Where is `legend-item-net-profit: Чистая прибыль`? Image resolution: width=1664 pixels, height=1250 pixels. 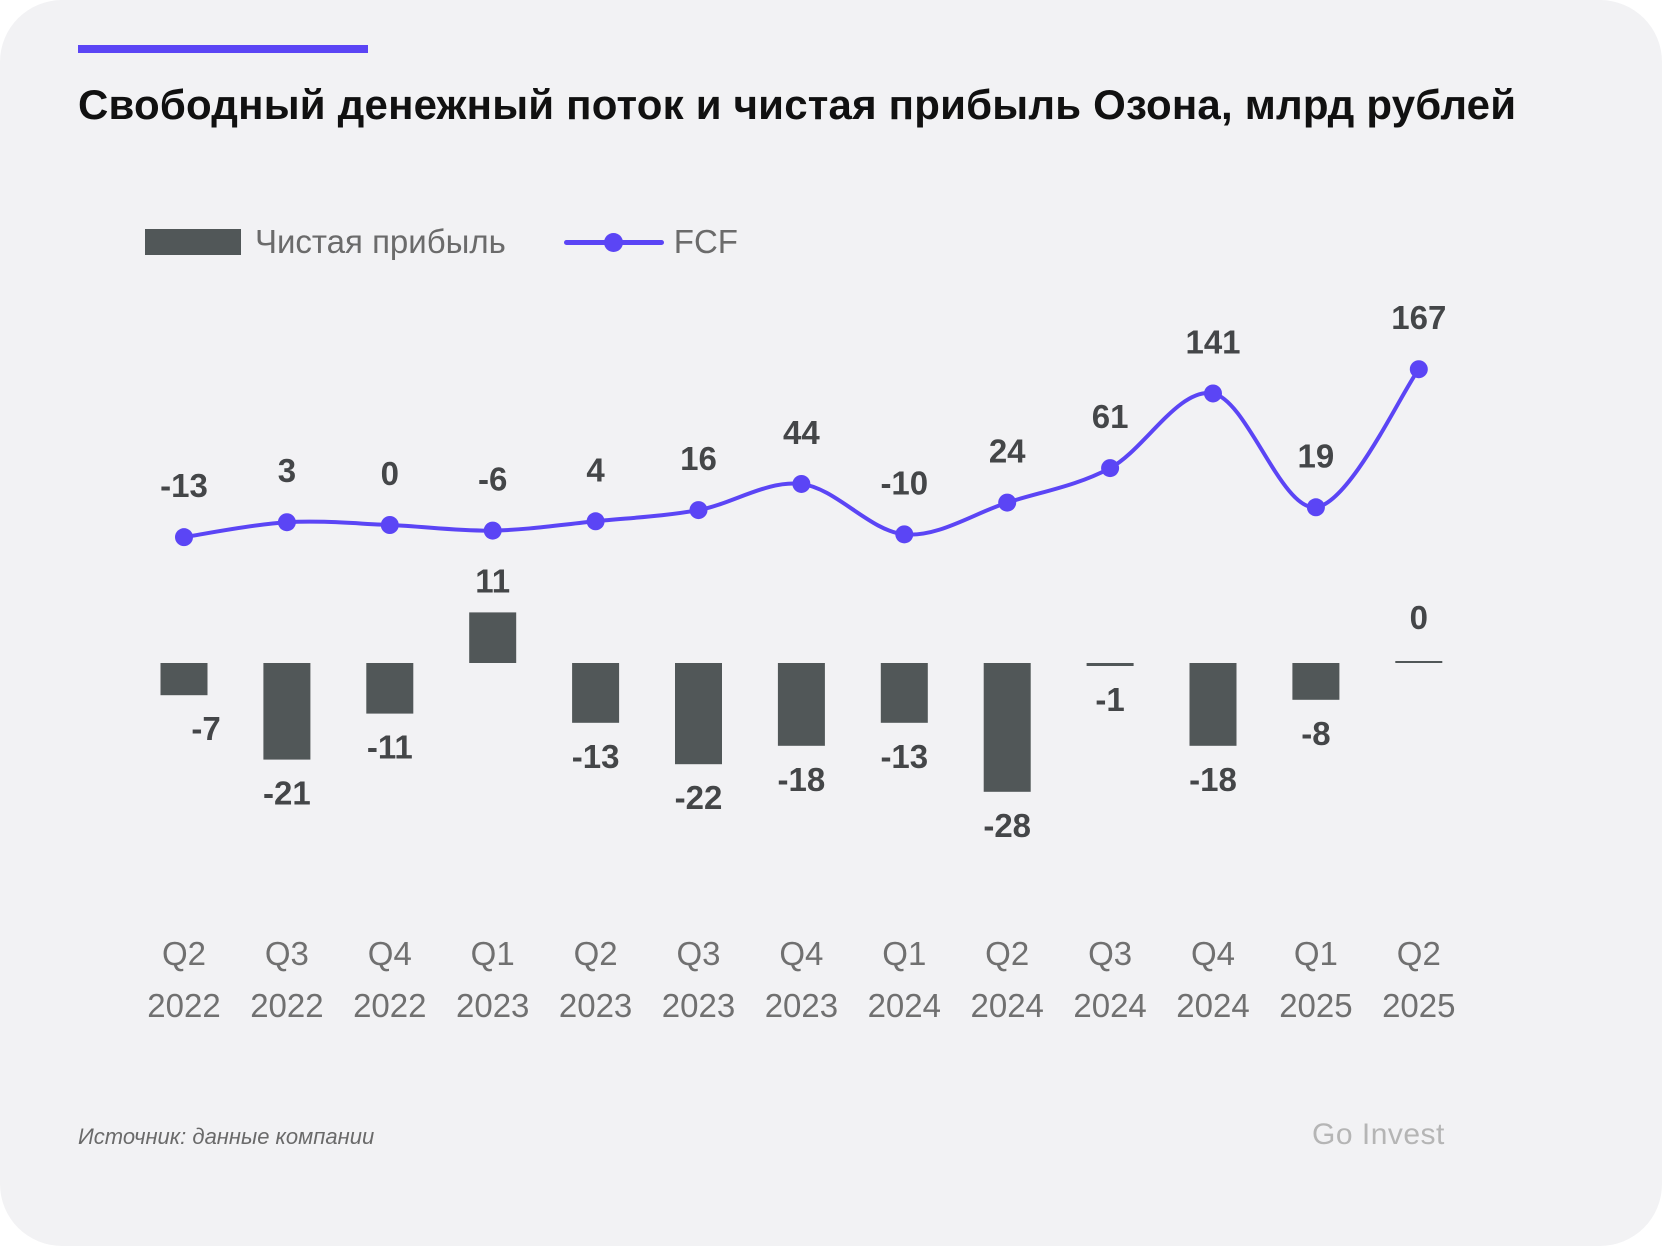 legend-item-net-profit: Чистая прибыль is located at coordinates (325, 242).